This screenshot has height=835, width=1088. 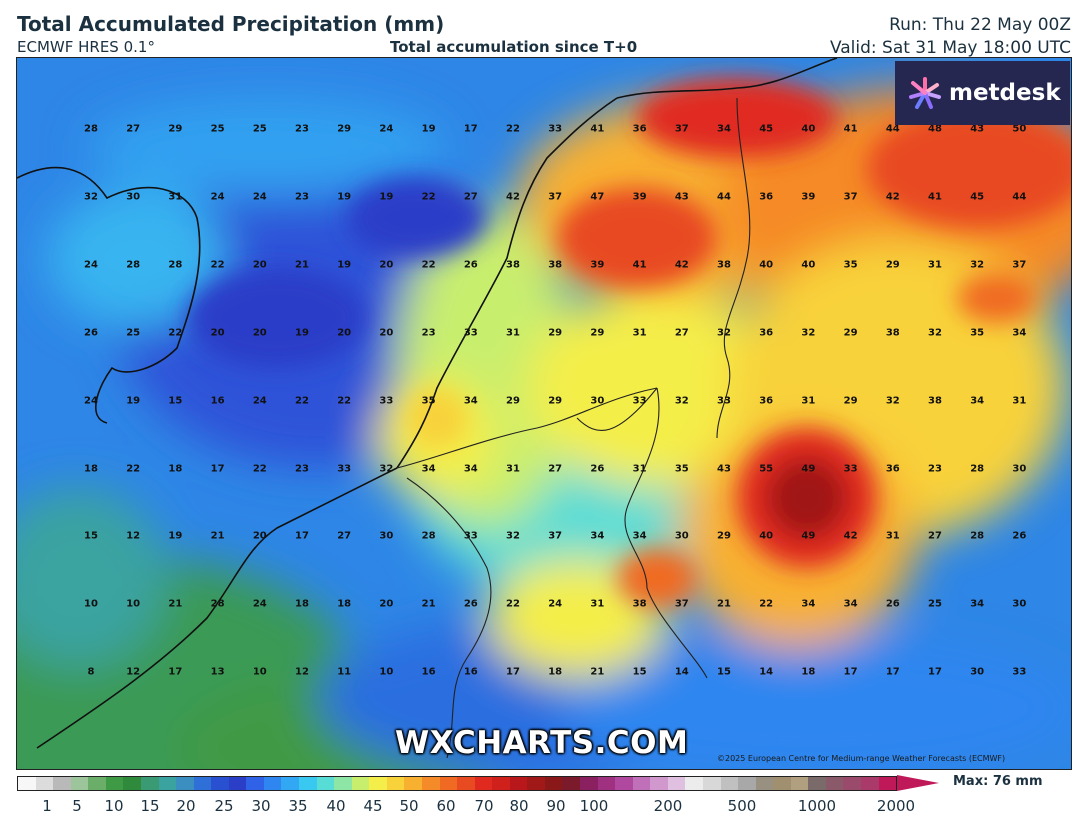 I want to click on grid-value: 14, so click(x=681, y=672).